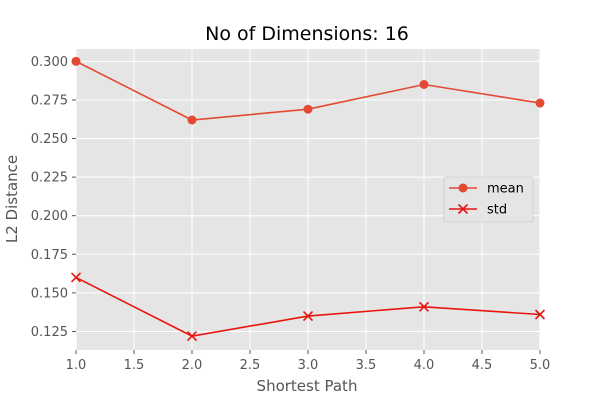 This screenshot has width=600, height=404. I want to click on x-tick-label: 2.5, so click(250, 365).